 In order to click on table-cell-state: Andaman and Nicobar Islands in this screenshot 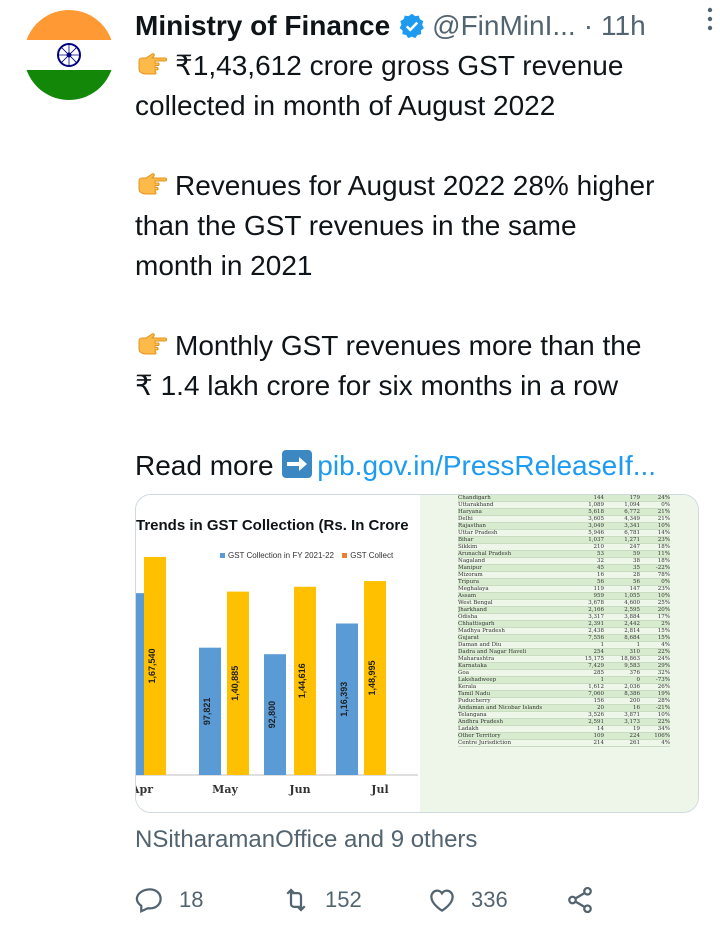, I will do `click(500, 708)`.